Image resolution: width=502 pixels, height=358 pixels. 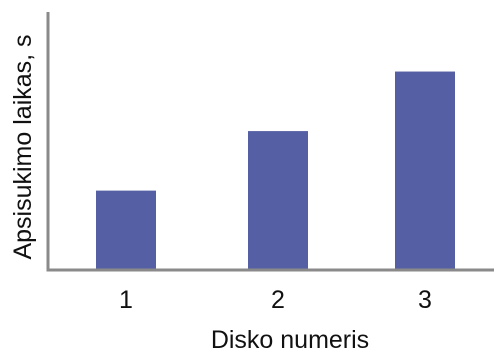 What do you see at coordinates (23, 146) in the screenshot?
I see `y-axis-title: Apsisukimo laikas, s` at bounding box center [23, 146].